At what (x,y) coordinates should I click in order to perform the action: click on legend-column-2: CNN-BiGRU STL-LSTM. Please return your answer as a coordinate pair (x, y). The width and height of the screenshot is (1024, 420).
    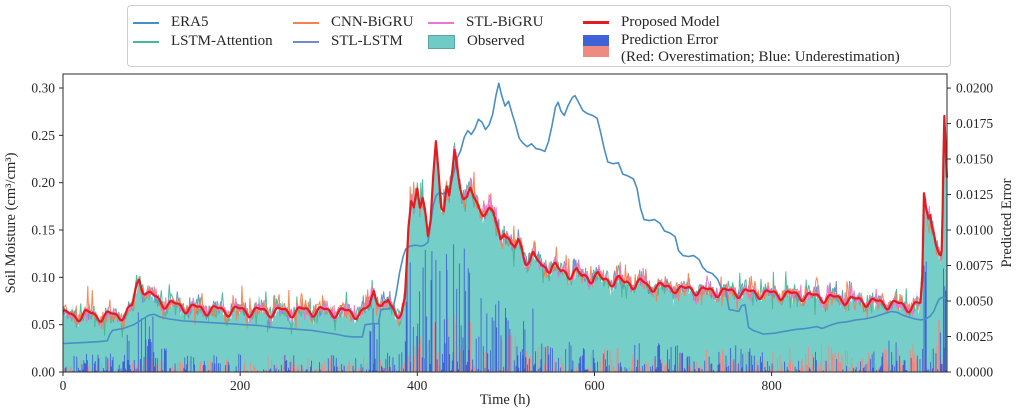
    Looking at the image, I should click on (353, 32).